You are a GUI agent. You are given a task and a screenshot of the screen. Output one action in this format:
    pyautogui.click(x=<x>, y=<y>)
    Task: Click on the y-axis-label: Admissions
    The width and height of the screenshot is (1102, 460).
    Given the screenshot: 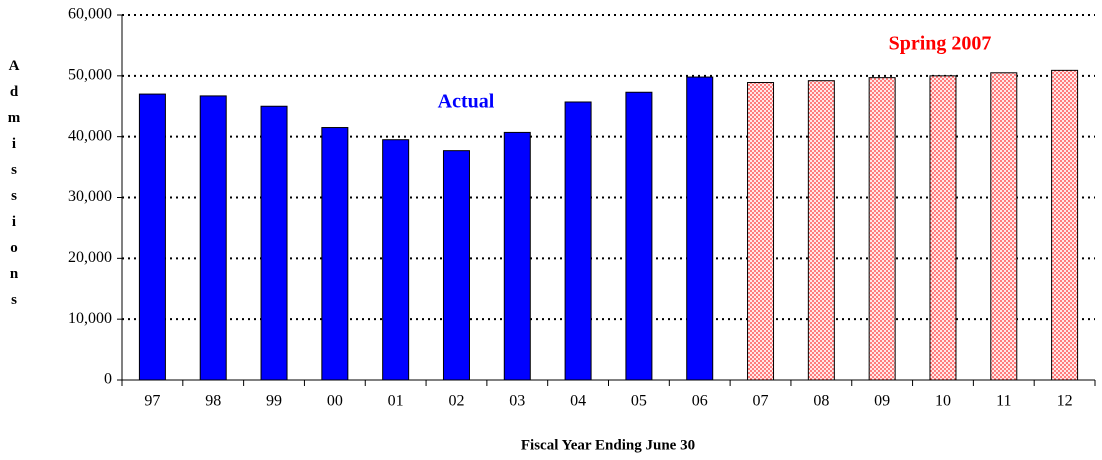 What is the action you would take?
    pyautogui.click(x=14, y=188)
    